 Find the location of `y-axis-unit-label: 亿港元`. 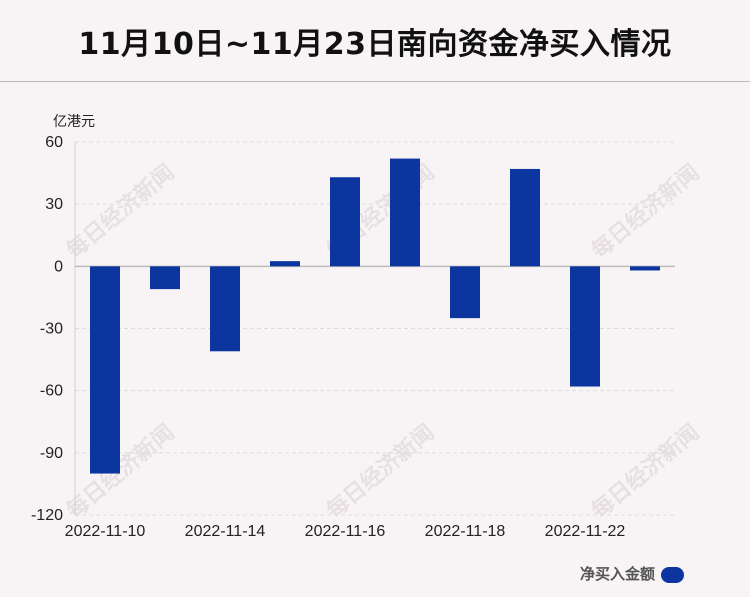

y-axis-unit-label: 亿港元 is located at coordinates (74, 121).